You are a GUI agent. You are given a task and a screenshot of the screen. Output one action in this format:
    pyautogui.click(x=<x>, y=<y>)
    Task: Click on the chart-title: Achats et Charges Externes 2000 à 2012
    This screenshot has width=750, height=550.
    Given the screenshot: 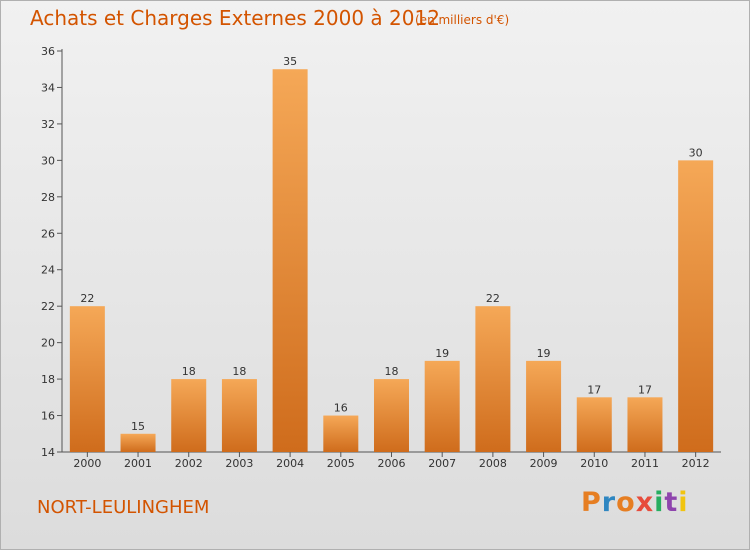 What is the action you would take?
    pyautogui.click(x=235, y=18)
    